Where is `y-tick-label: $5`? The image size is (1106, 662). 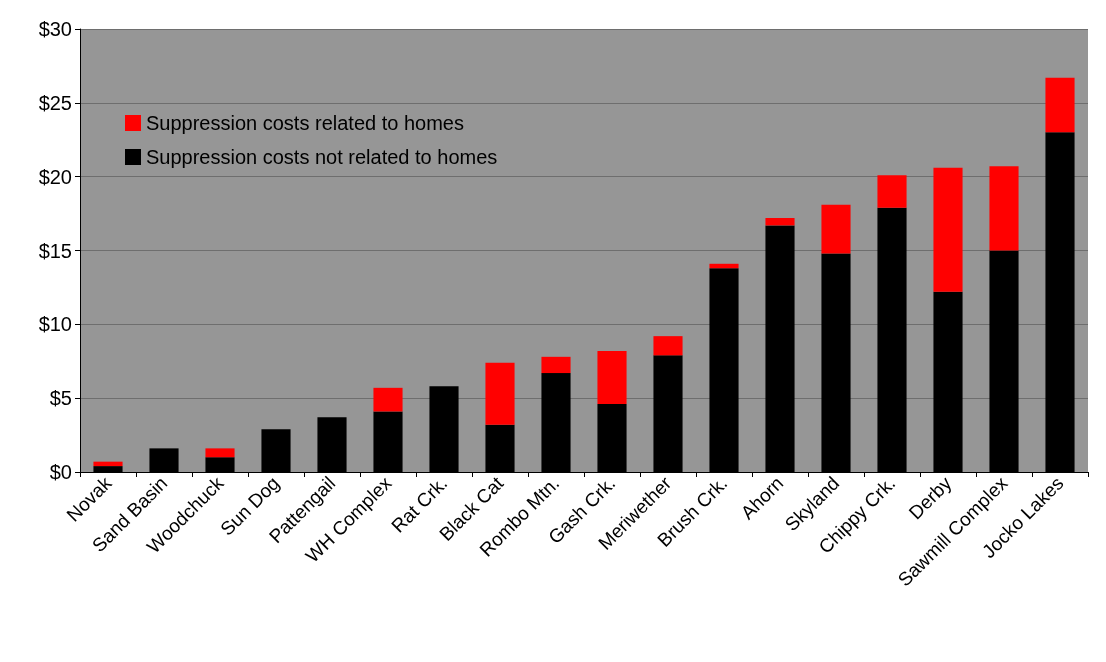
y-tick-label: $5 is located at coordinates (60, 398).